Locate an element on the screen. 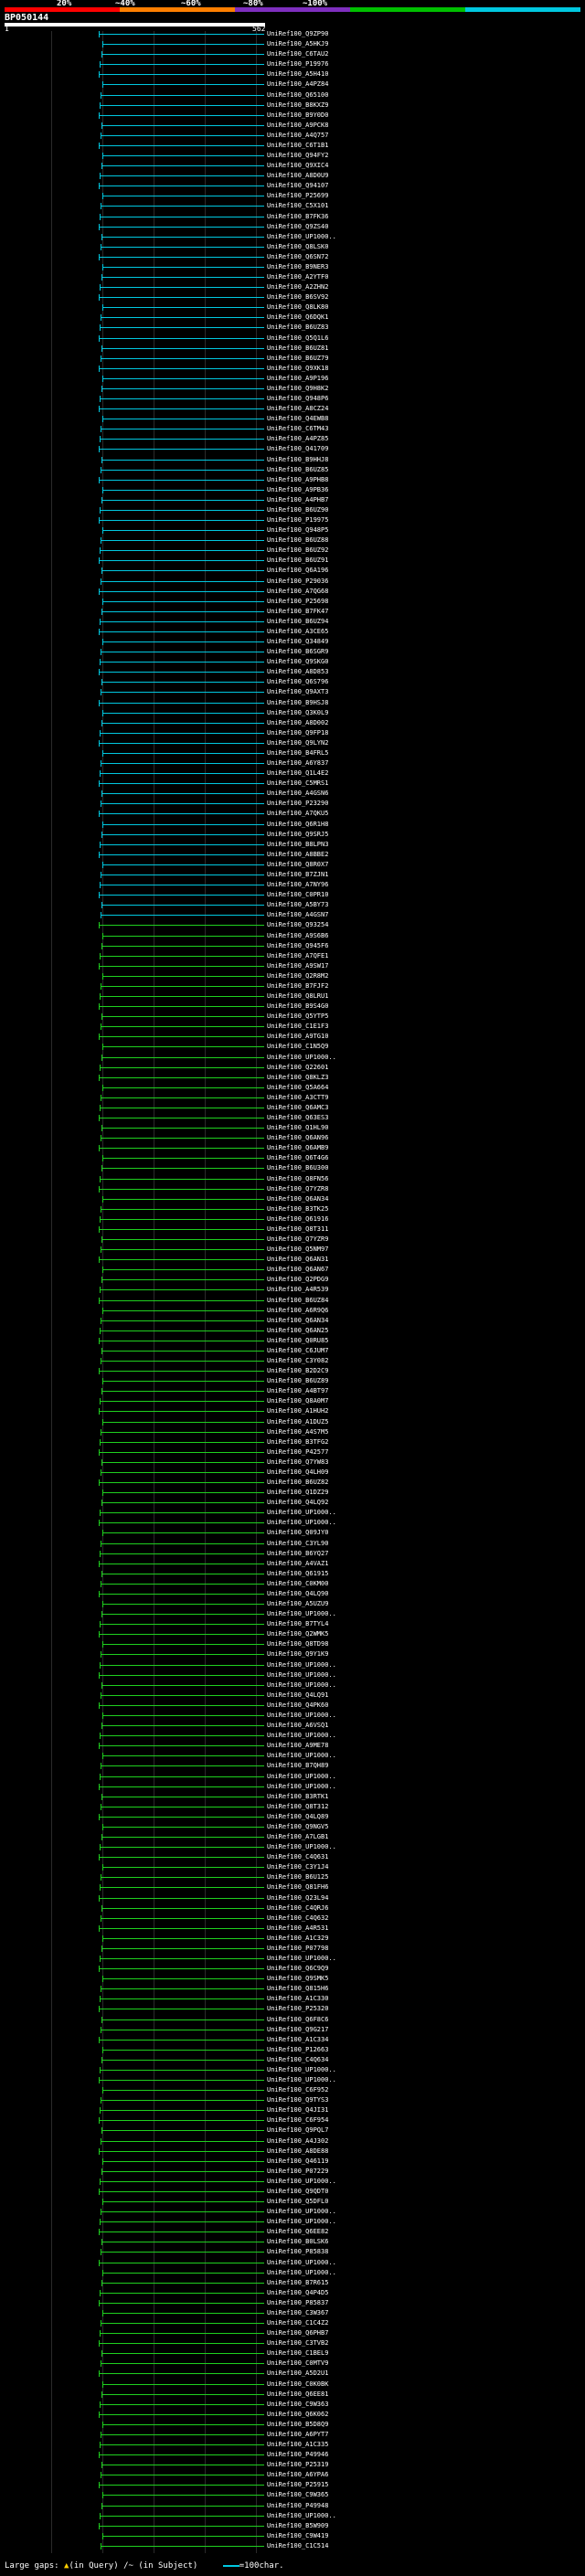  hit-label: UniRef100_Q7YW83 is located at coordinates (298, 1462).